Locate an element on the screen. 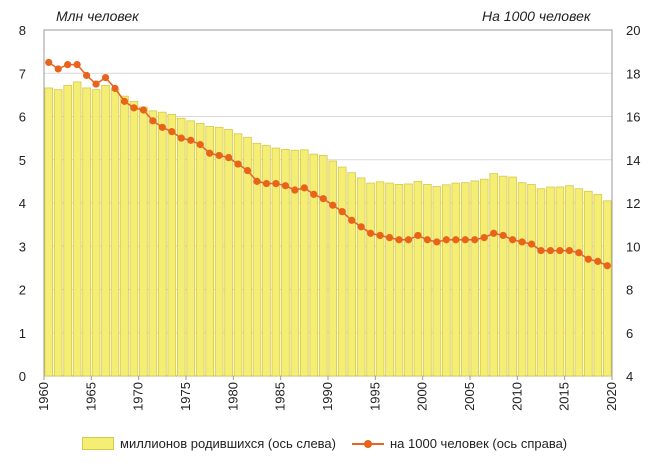 Image resolution: width=657 pixels, height=469 pixels. bar-1995 is located at coordinates (370, 279).